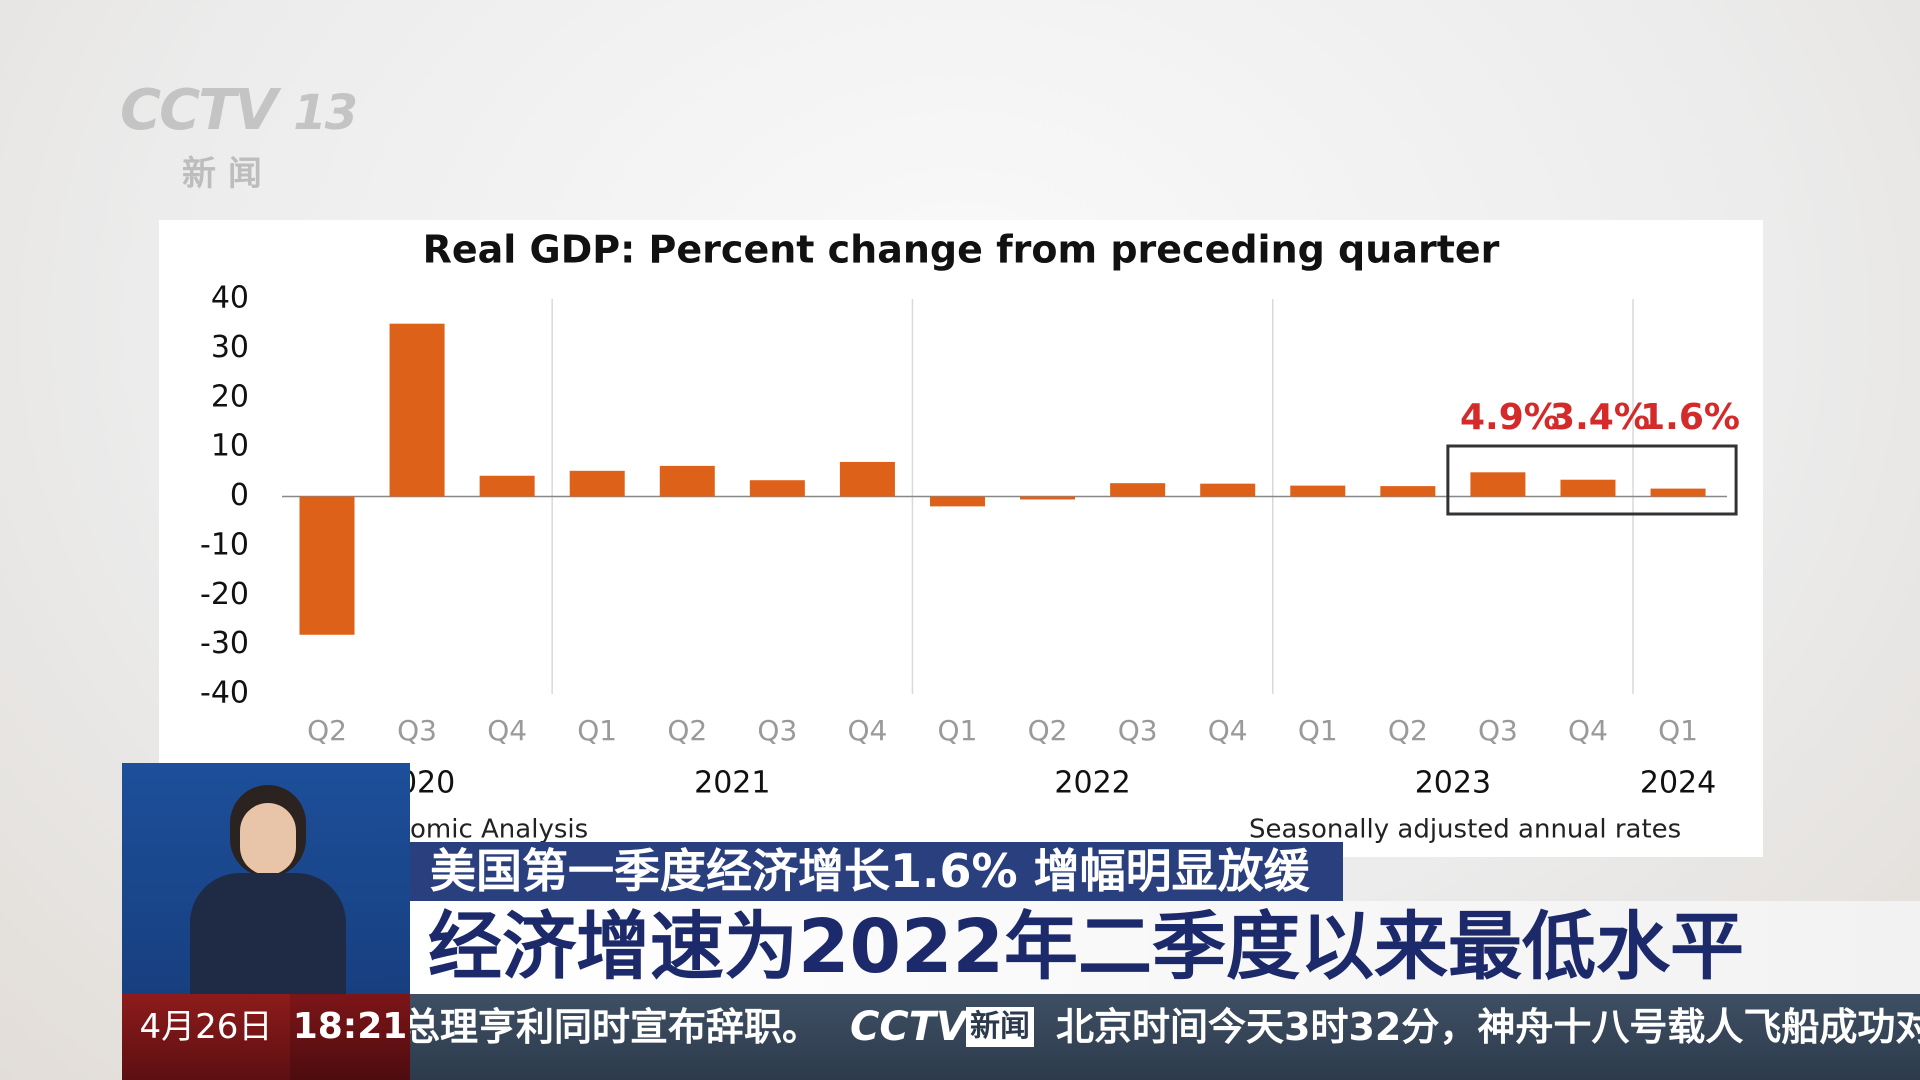 This screenshot has height=1080, width=1920. Describe the element at coordinates (1690, 417) in the screenshot. I see `value-label: 1.6%` at that location.